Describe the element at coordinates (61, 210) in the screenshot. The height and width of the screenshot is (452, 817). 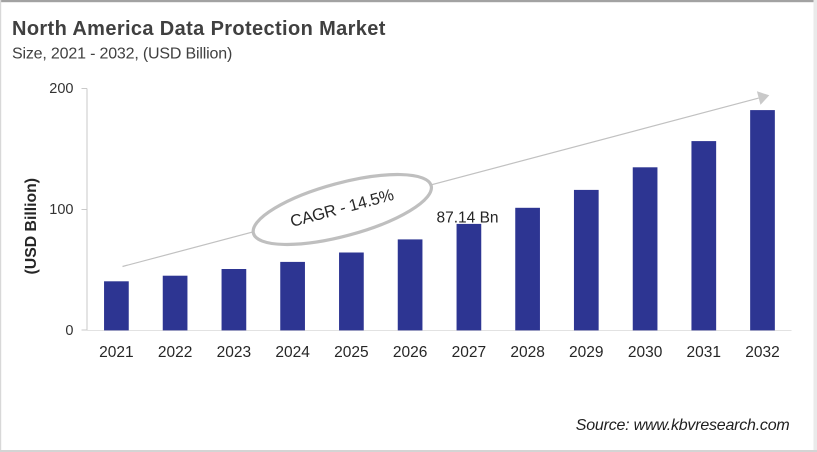
I see `svg-text: 100` at that location.